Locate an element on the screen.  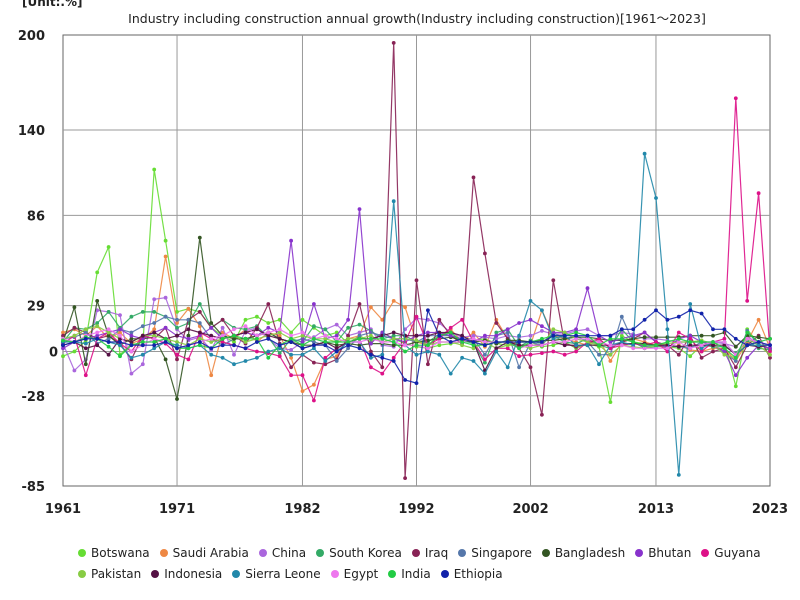
legend-item: South Korea is located at coordinates (359, 553).